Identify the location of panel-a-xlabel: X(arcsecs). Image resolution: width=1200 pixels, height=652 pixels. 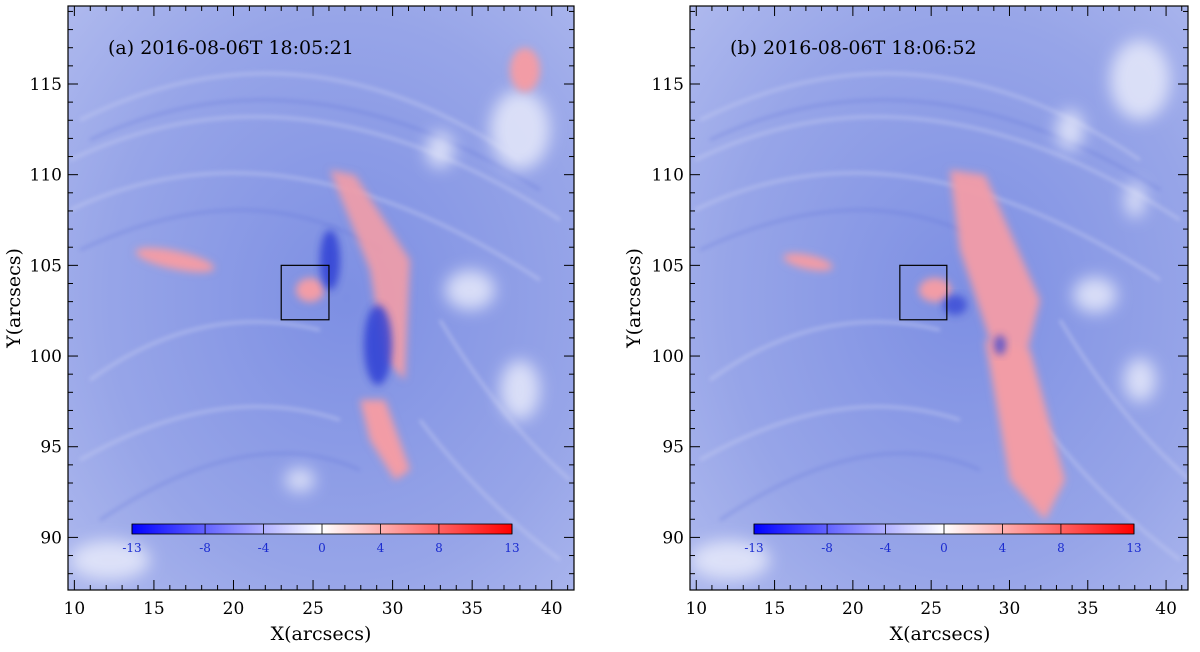
(321, 634).